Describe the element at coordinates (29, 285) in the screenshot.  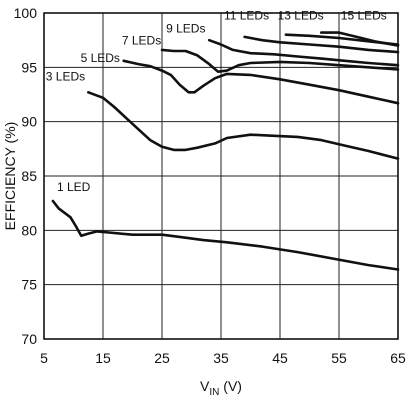
I see `y-tick-label: 75` at that location.